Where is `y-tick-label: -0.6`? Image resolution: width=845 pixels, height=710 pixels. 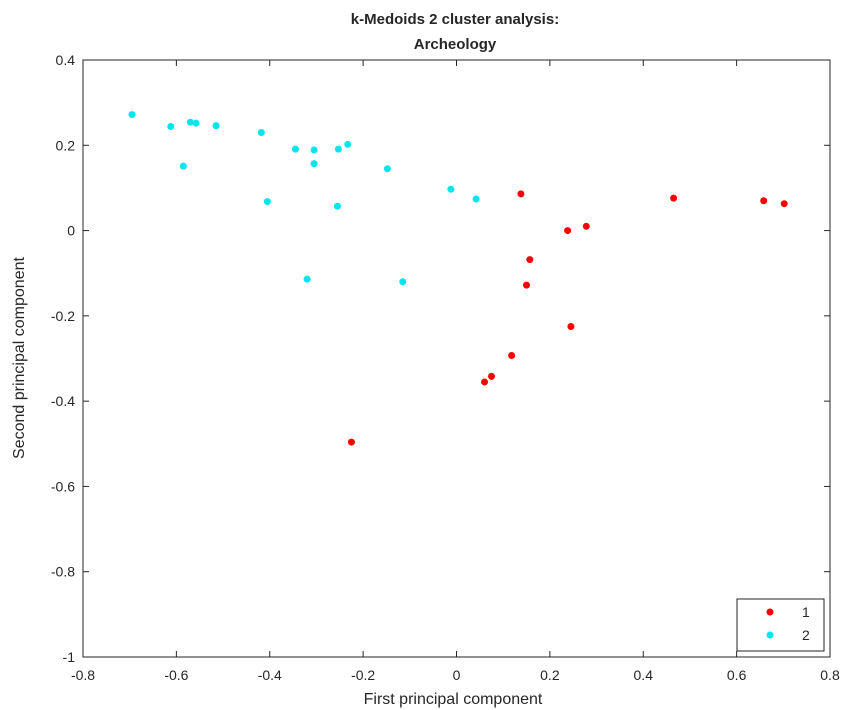
y-tick-label: -0.6 is located at coordinates (63, 486).